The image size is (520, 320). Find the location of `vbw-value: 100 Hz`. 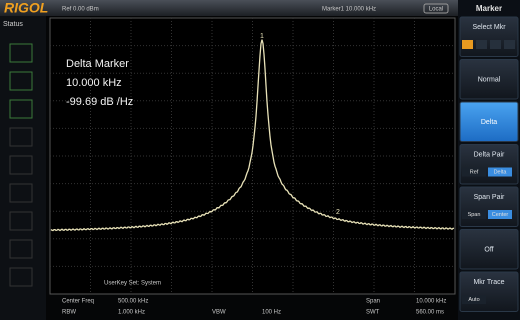

vbw-value: 100 Hz is located at coordinates (271, 313).